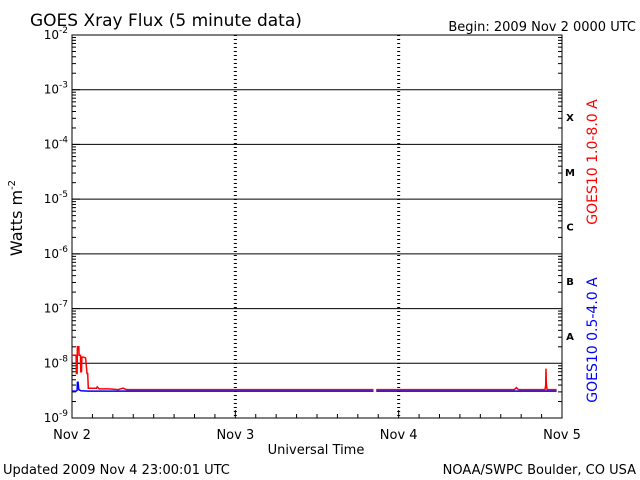 The image size is (640, 480). Describe the element at coordinates (542, 27) in the screenshot. I see `begin-time: Begin: 2009 Nov 2 0000 UTC` at that location.